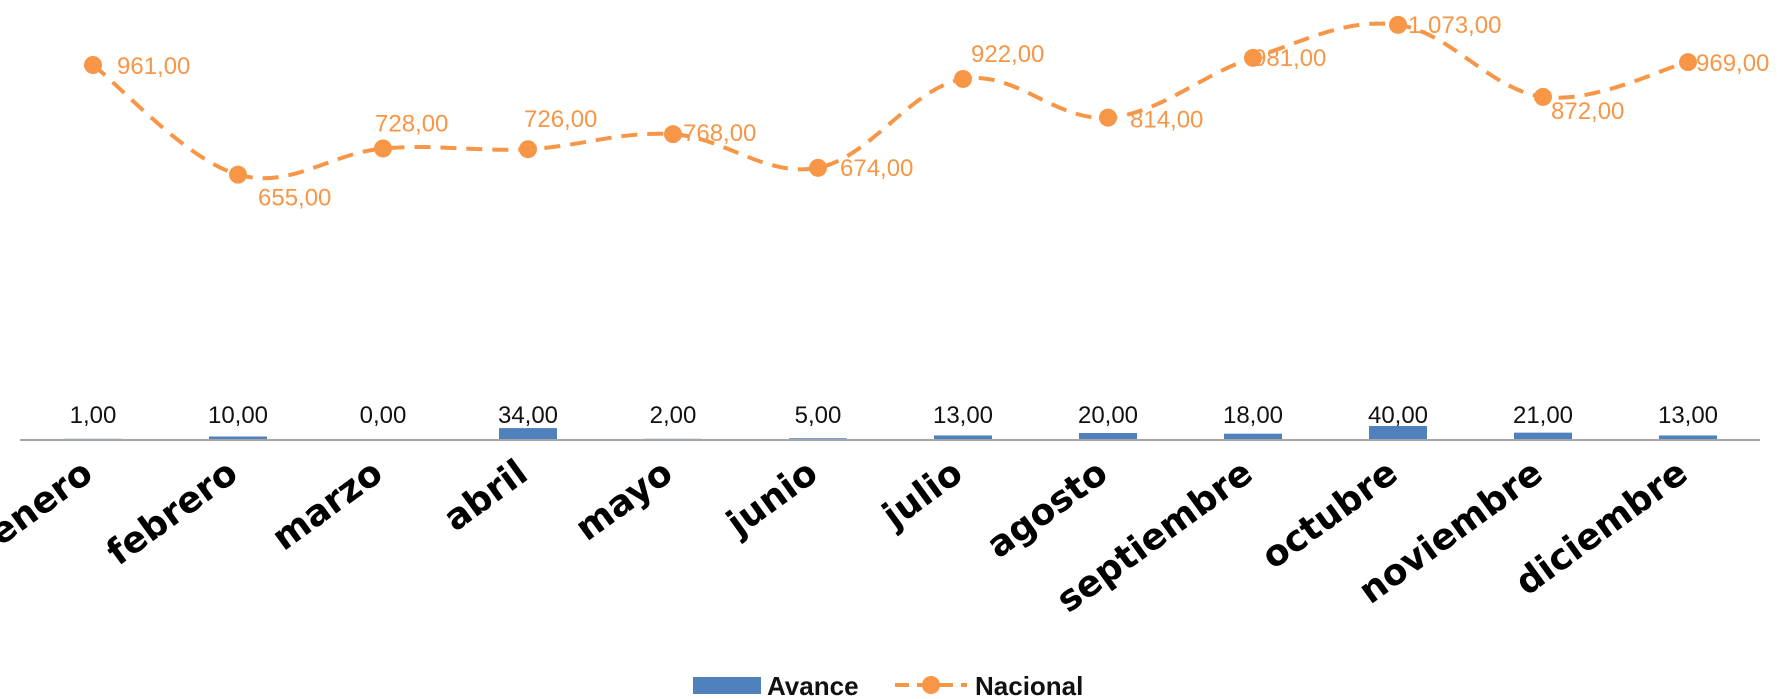 The width and height of the screenshot is (1784, 699). I want to click on legend-label-nacional: Nacional, so click(1029, 685).